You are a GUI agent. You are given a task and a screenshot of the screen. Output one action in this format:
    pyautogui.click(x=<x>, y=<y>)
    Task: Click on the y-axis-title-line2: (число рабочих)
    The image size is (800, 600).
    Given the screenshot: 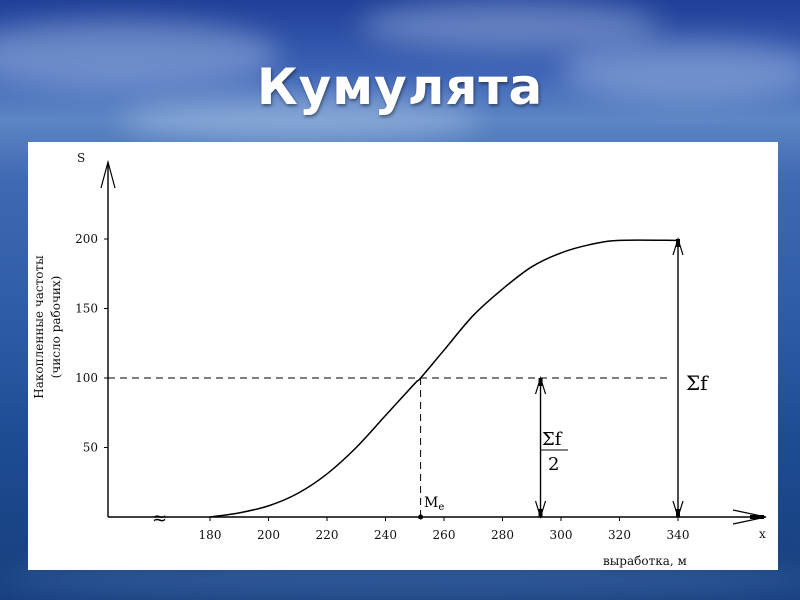 What is the action you would take?
    pyautogui.click(x=56, y=327)
    